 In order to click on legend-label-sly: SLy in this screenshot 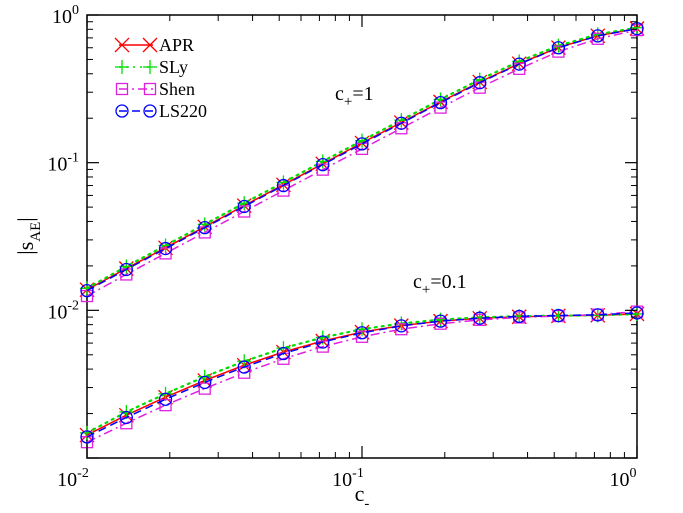, I will do `click(173, 67)`.